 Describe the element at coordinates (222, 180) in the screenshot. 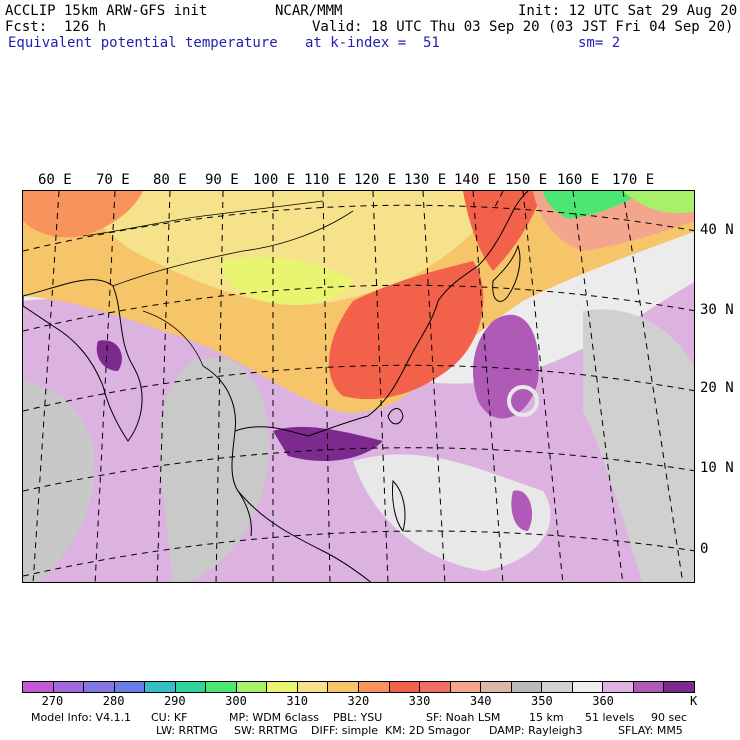

I see `lon-label: 90 E` at that location.